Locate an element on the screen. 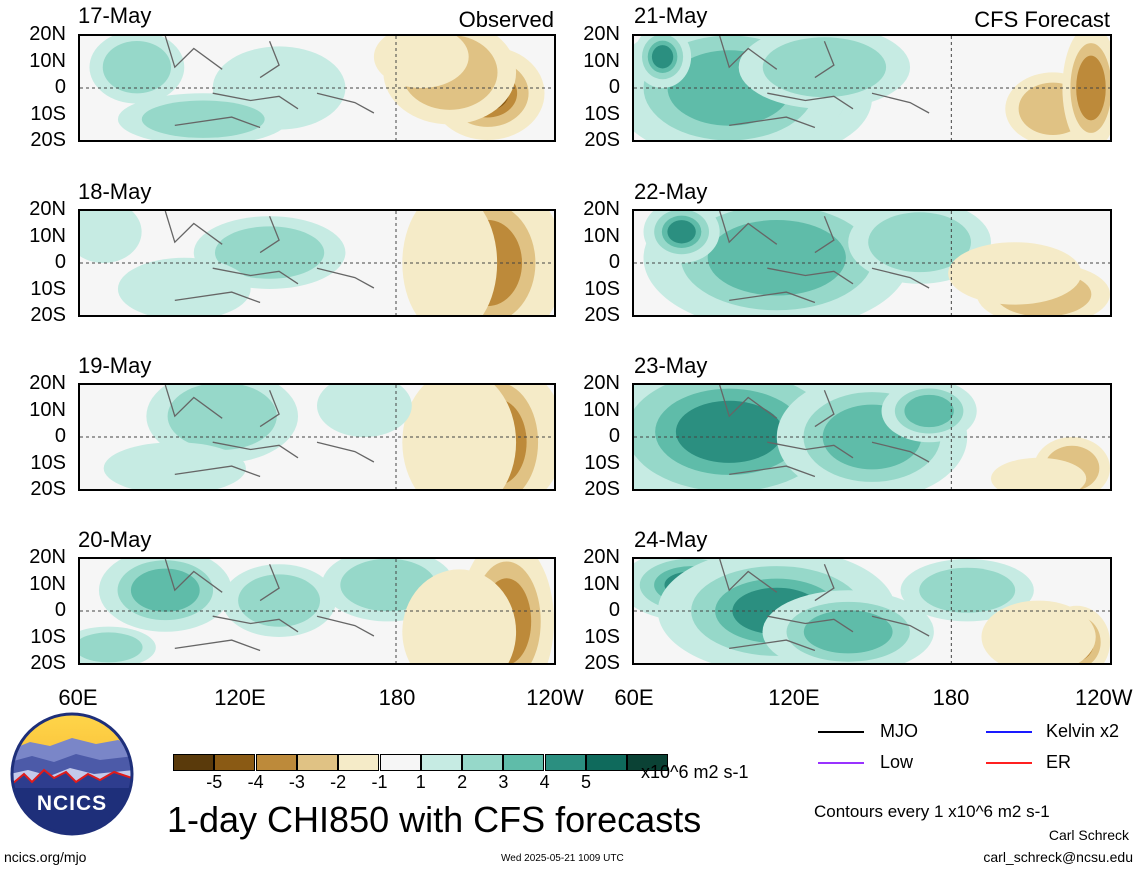 Image resolution: width=1135 pixels, height=872 pixels. panel-date-title: 24-May is located at coordinates (671, 539).